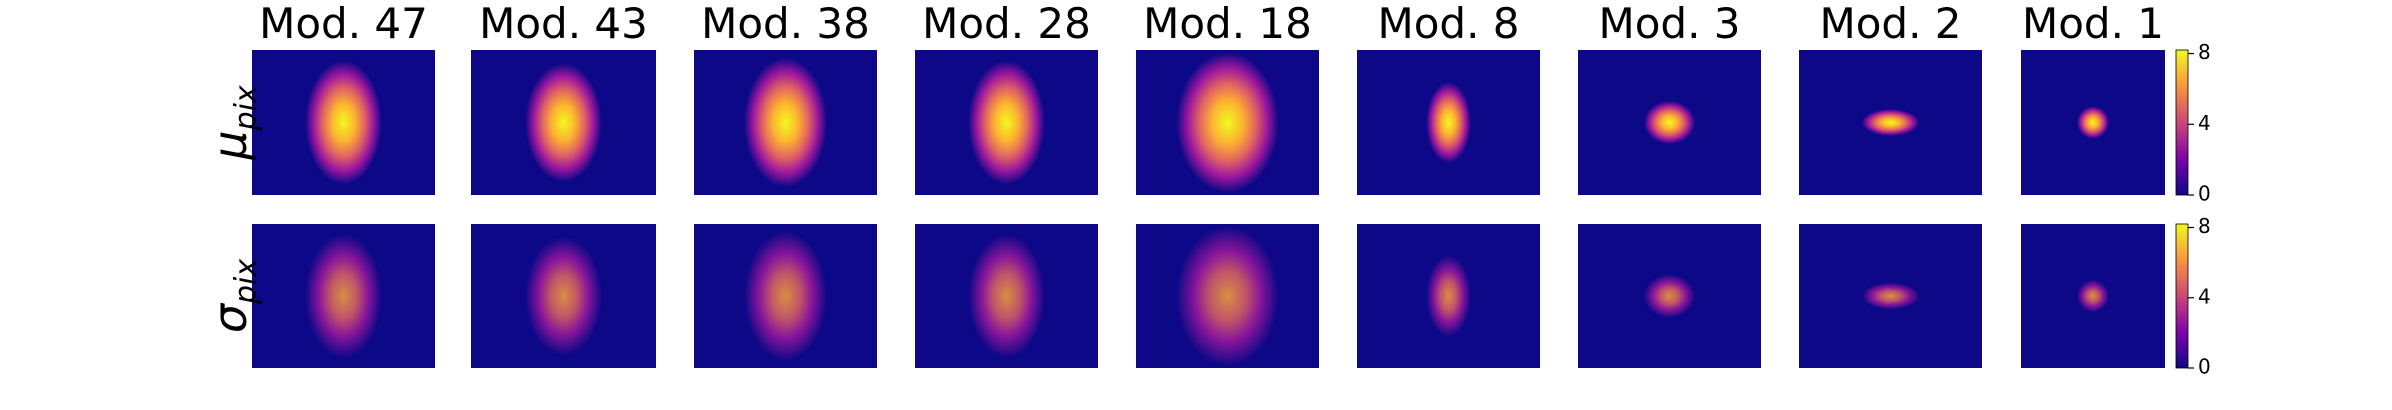 The image size is (2392, 410). Describe the element at coordinates (1448, 24) in the screenshot. I see `column-title: Mod. 8` at that location.